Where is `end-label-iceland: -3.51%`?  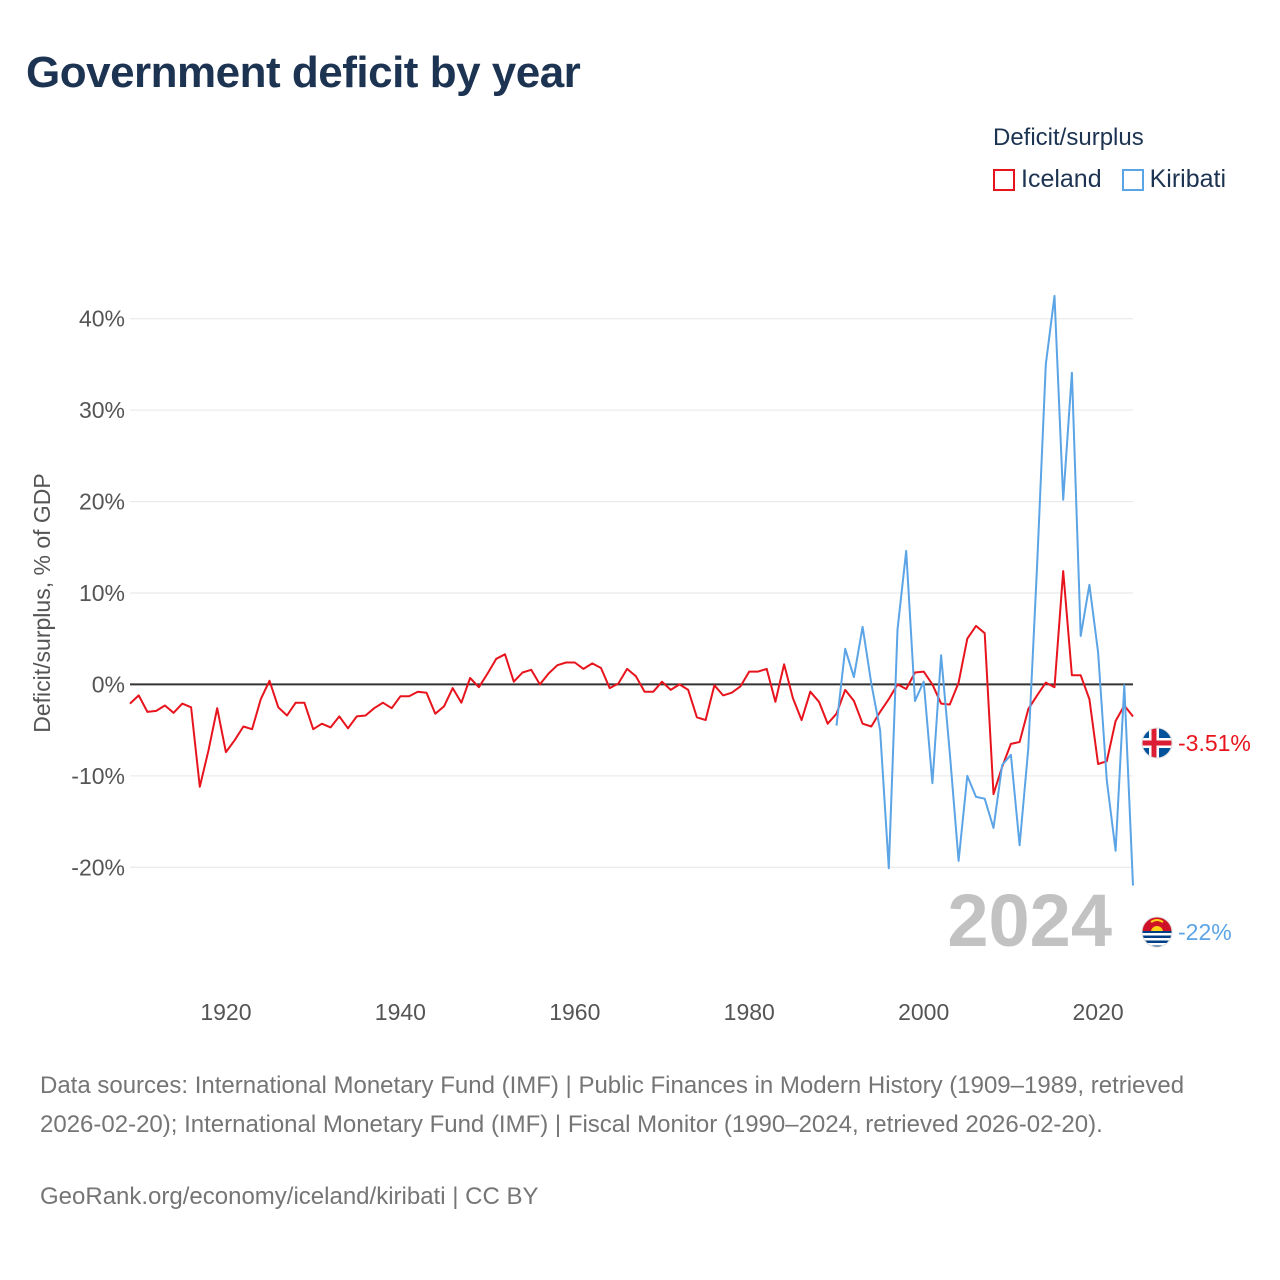 end-label-iceland: -3.51% is located at coordinates (1214, 743).